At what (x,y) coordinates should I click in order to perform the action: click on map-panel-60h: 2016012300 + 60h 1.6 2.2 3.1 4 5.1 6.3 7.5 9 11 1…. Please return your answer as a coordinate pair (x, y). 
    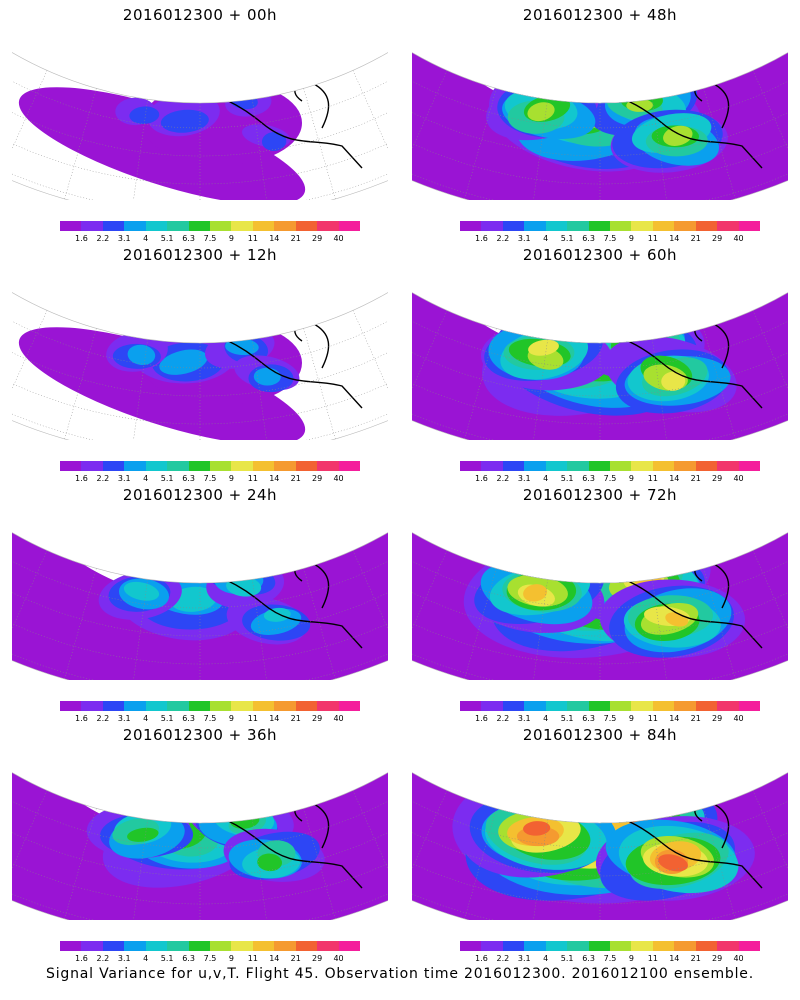
    Looking at the image, I should click on (600, 361).